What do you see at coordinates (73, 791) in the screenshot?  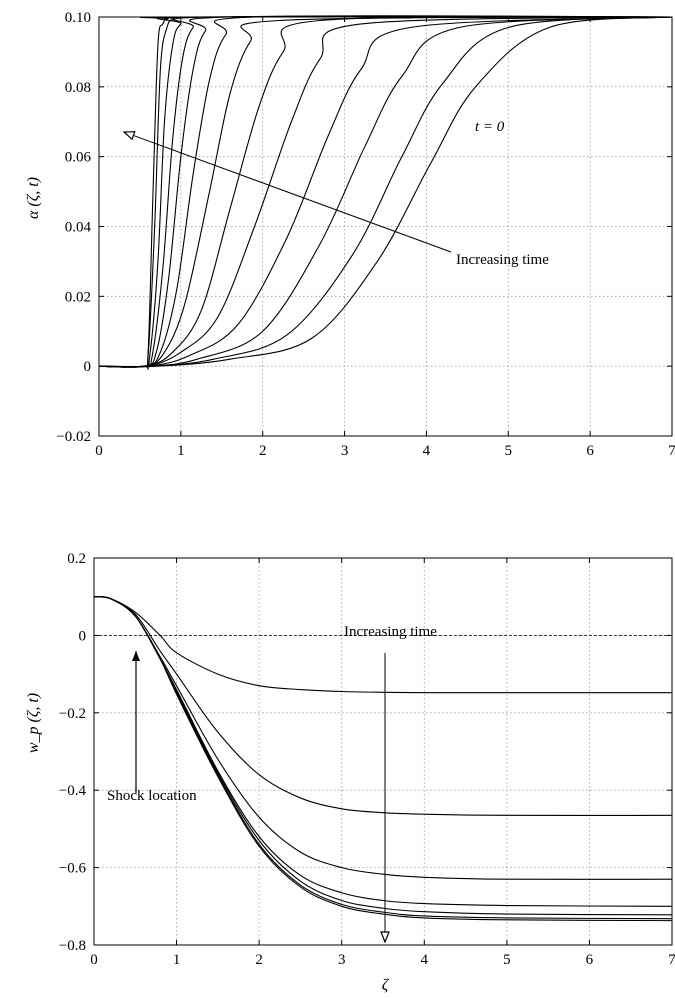 I see `wp-y-tick-label: −0.4` at bounding box center [73, 791].